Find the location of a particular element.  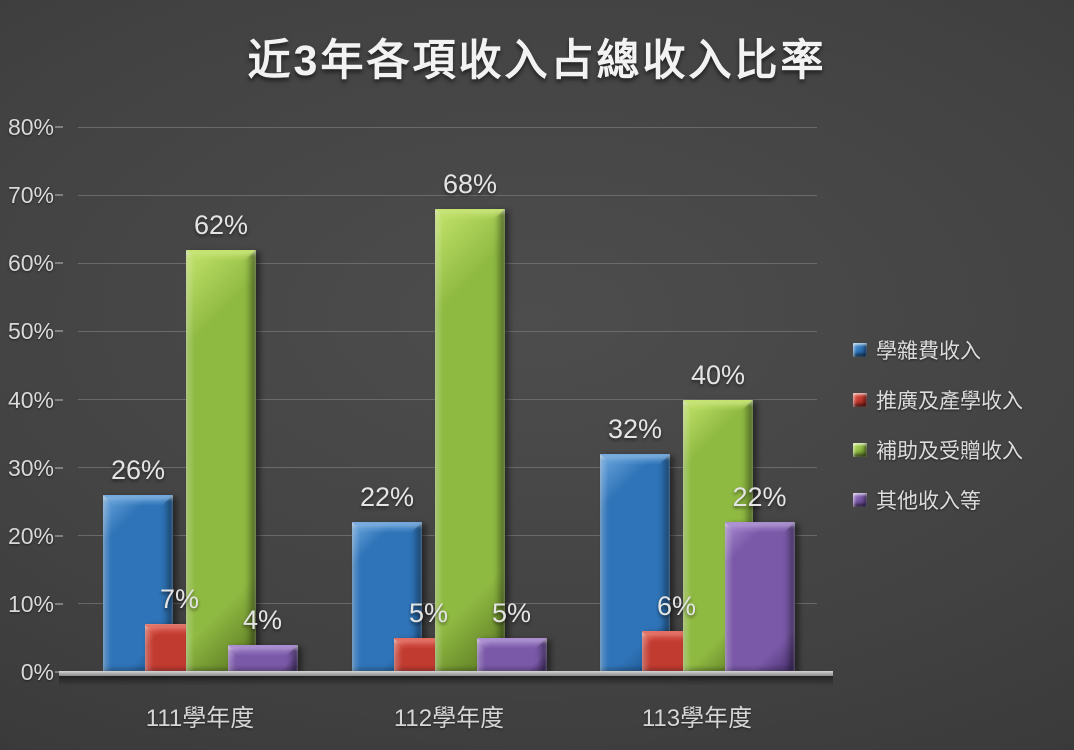

bar-value-label: 6% is located at coordinates (676, 606).